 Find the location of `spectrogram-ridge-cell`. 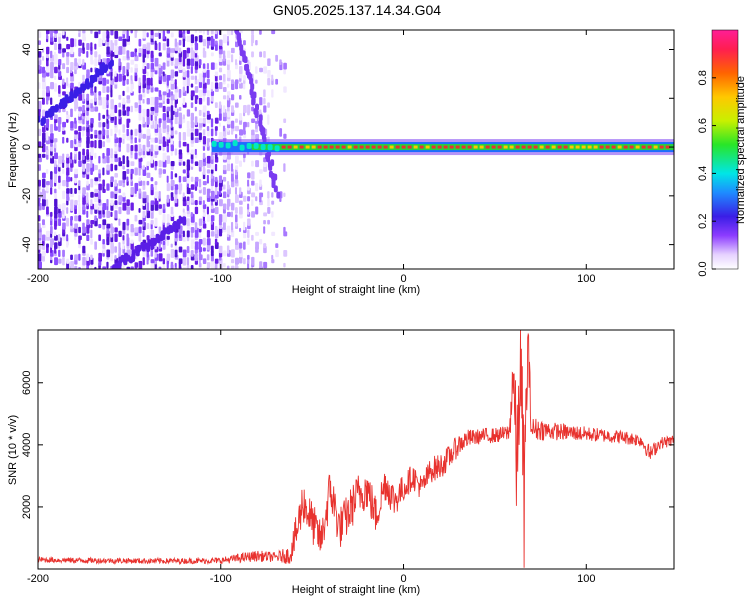

spectrogram-ridge-cell is located at coordinates (106, 68).